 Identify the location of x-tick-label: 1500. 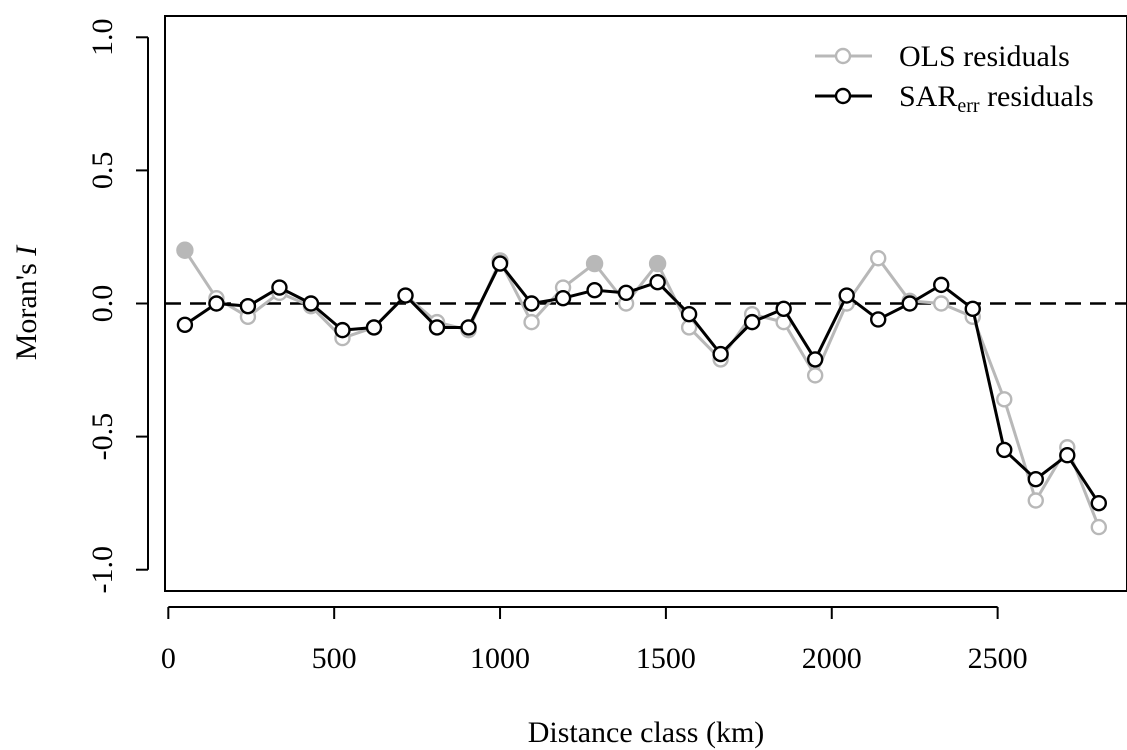
(666, 658).